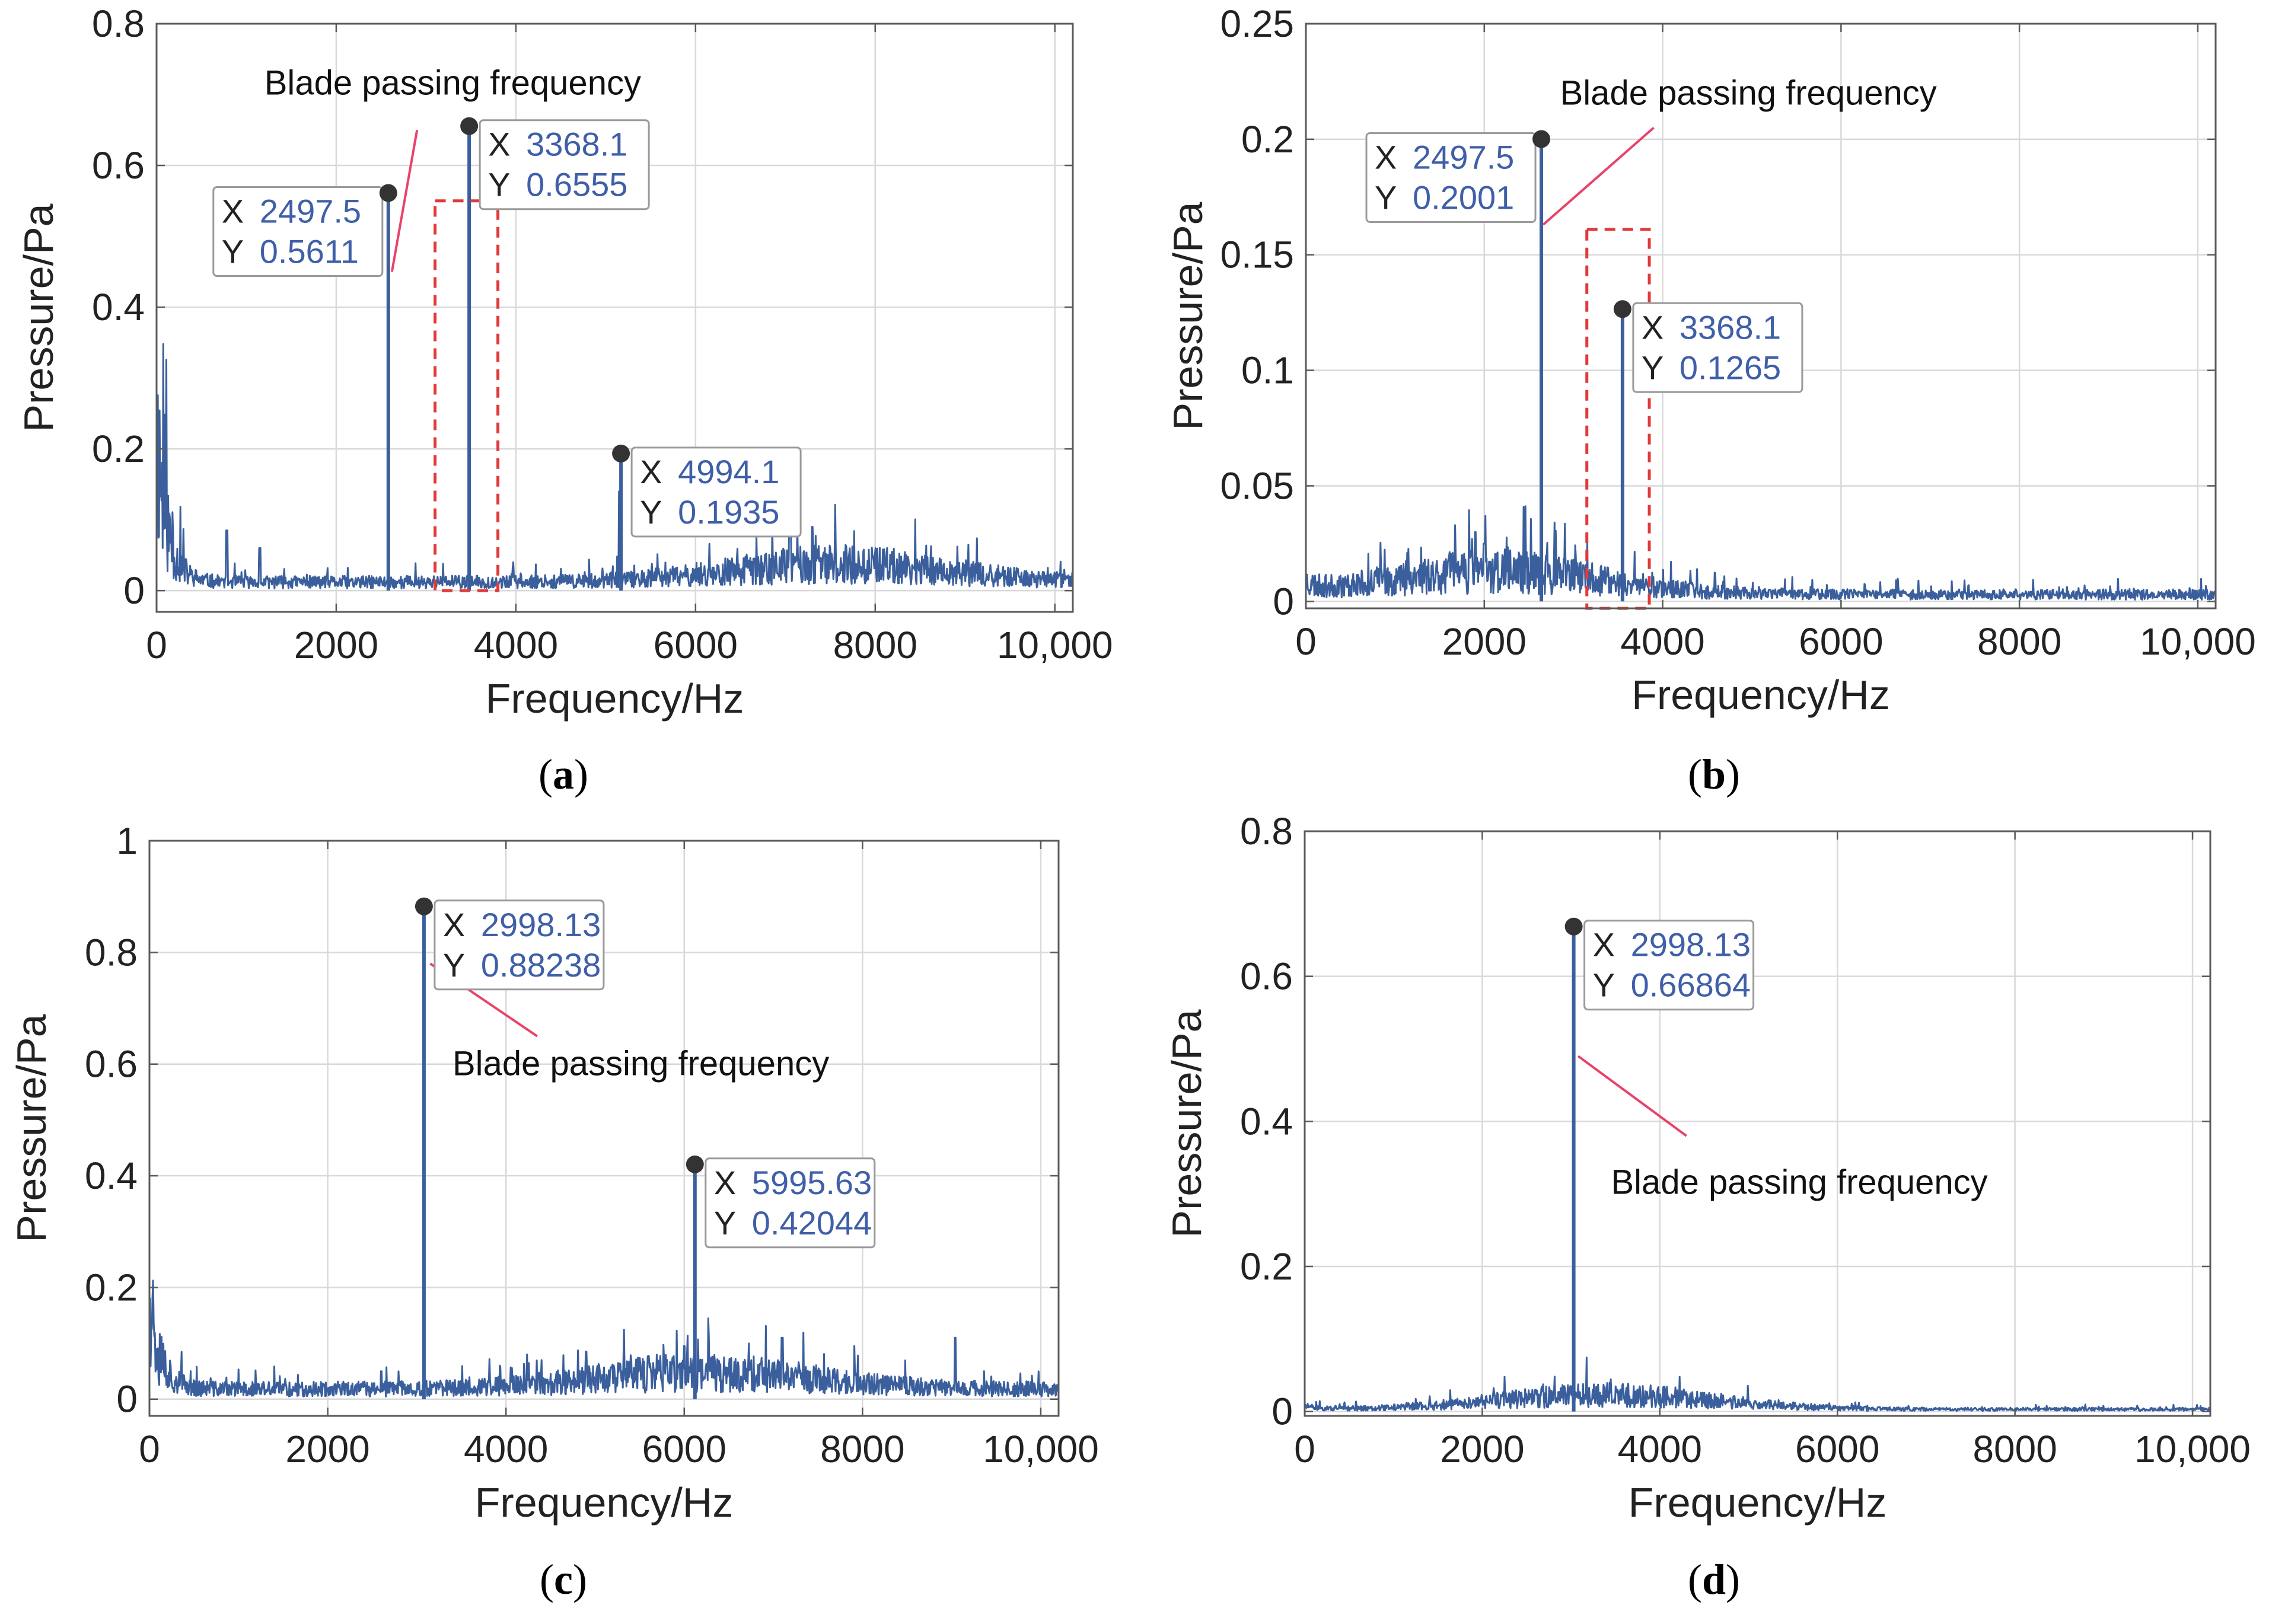 The image size is (2269, 1624). I want to click on datatip-2: X 3368.1 Y 0.1265, so click(1717, 348).